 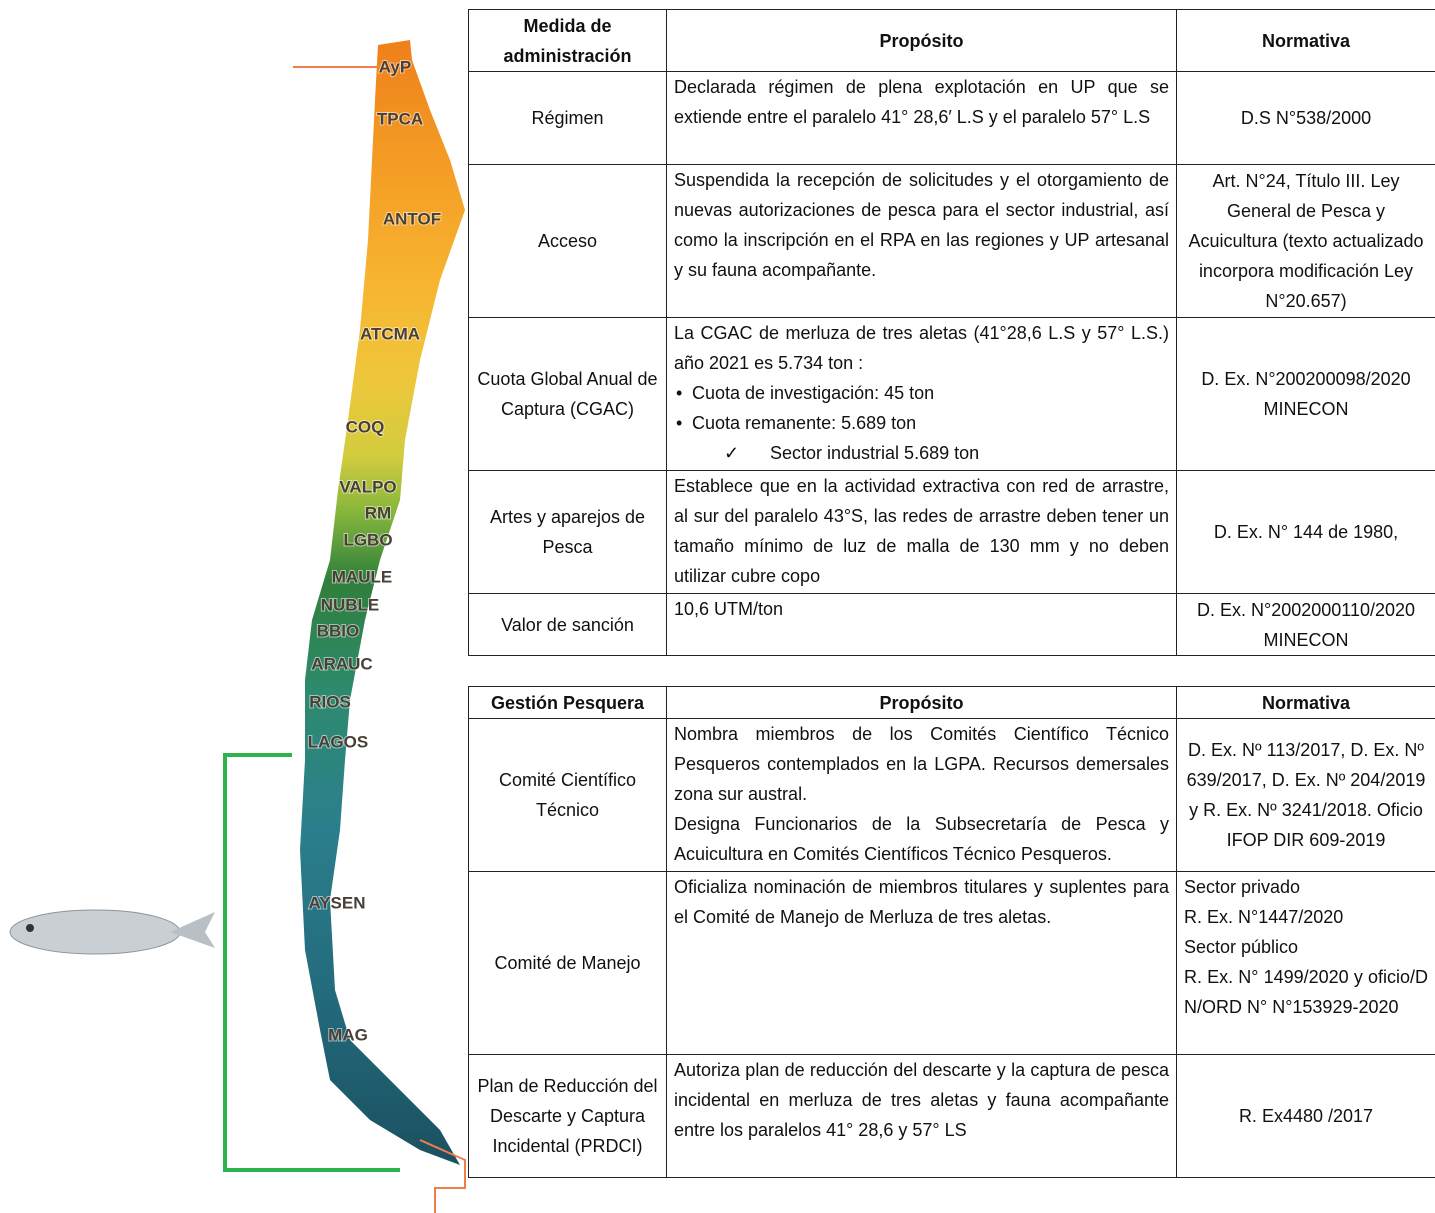 What do you see at coordinates (1242, 887) in the screenshot?
I see `paragraph: Sector privado` at bounding box center [1242, 887].